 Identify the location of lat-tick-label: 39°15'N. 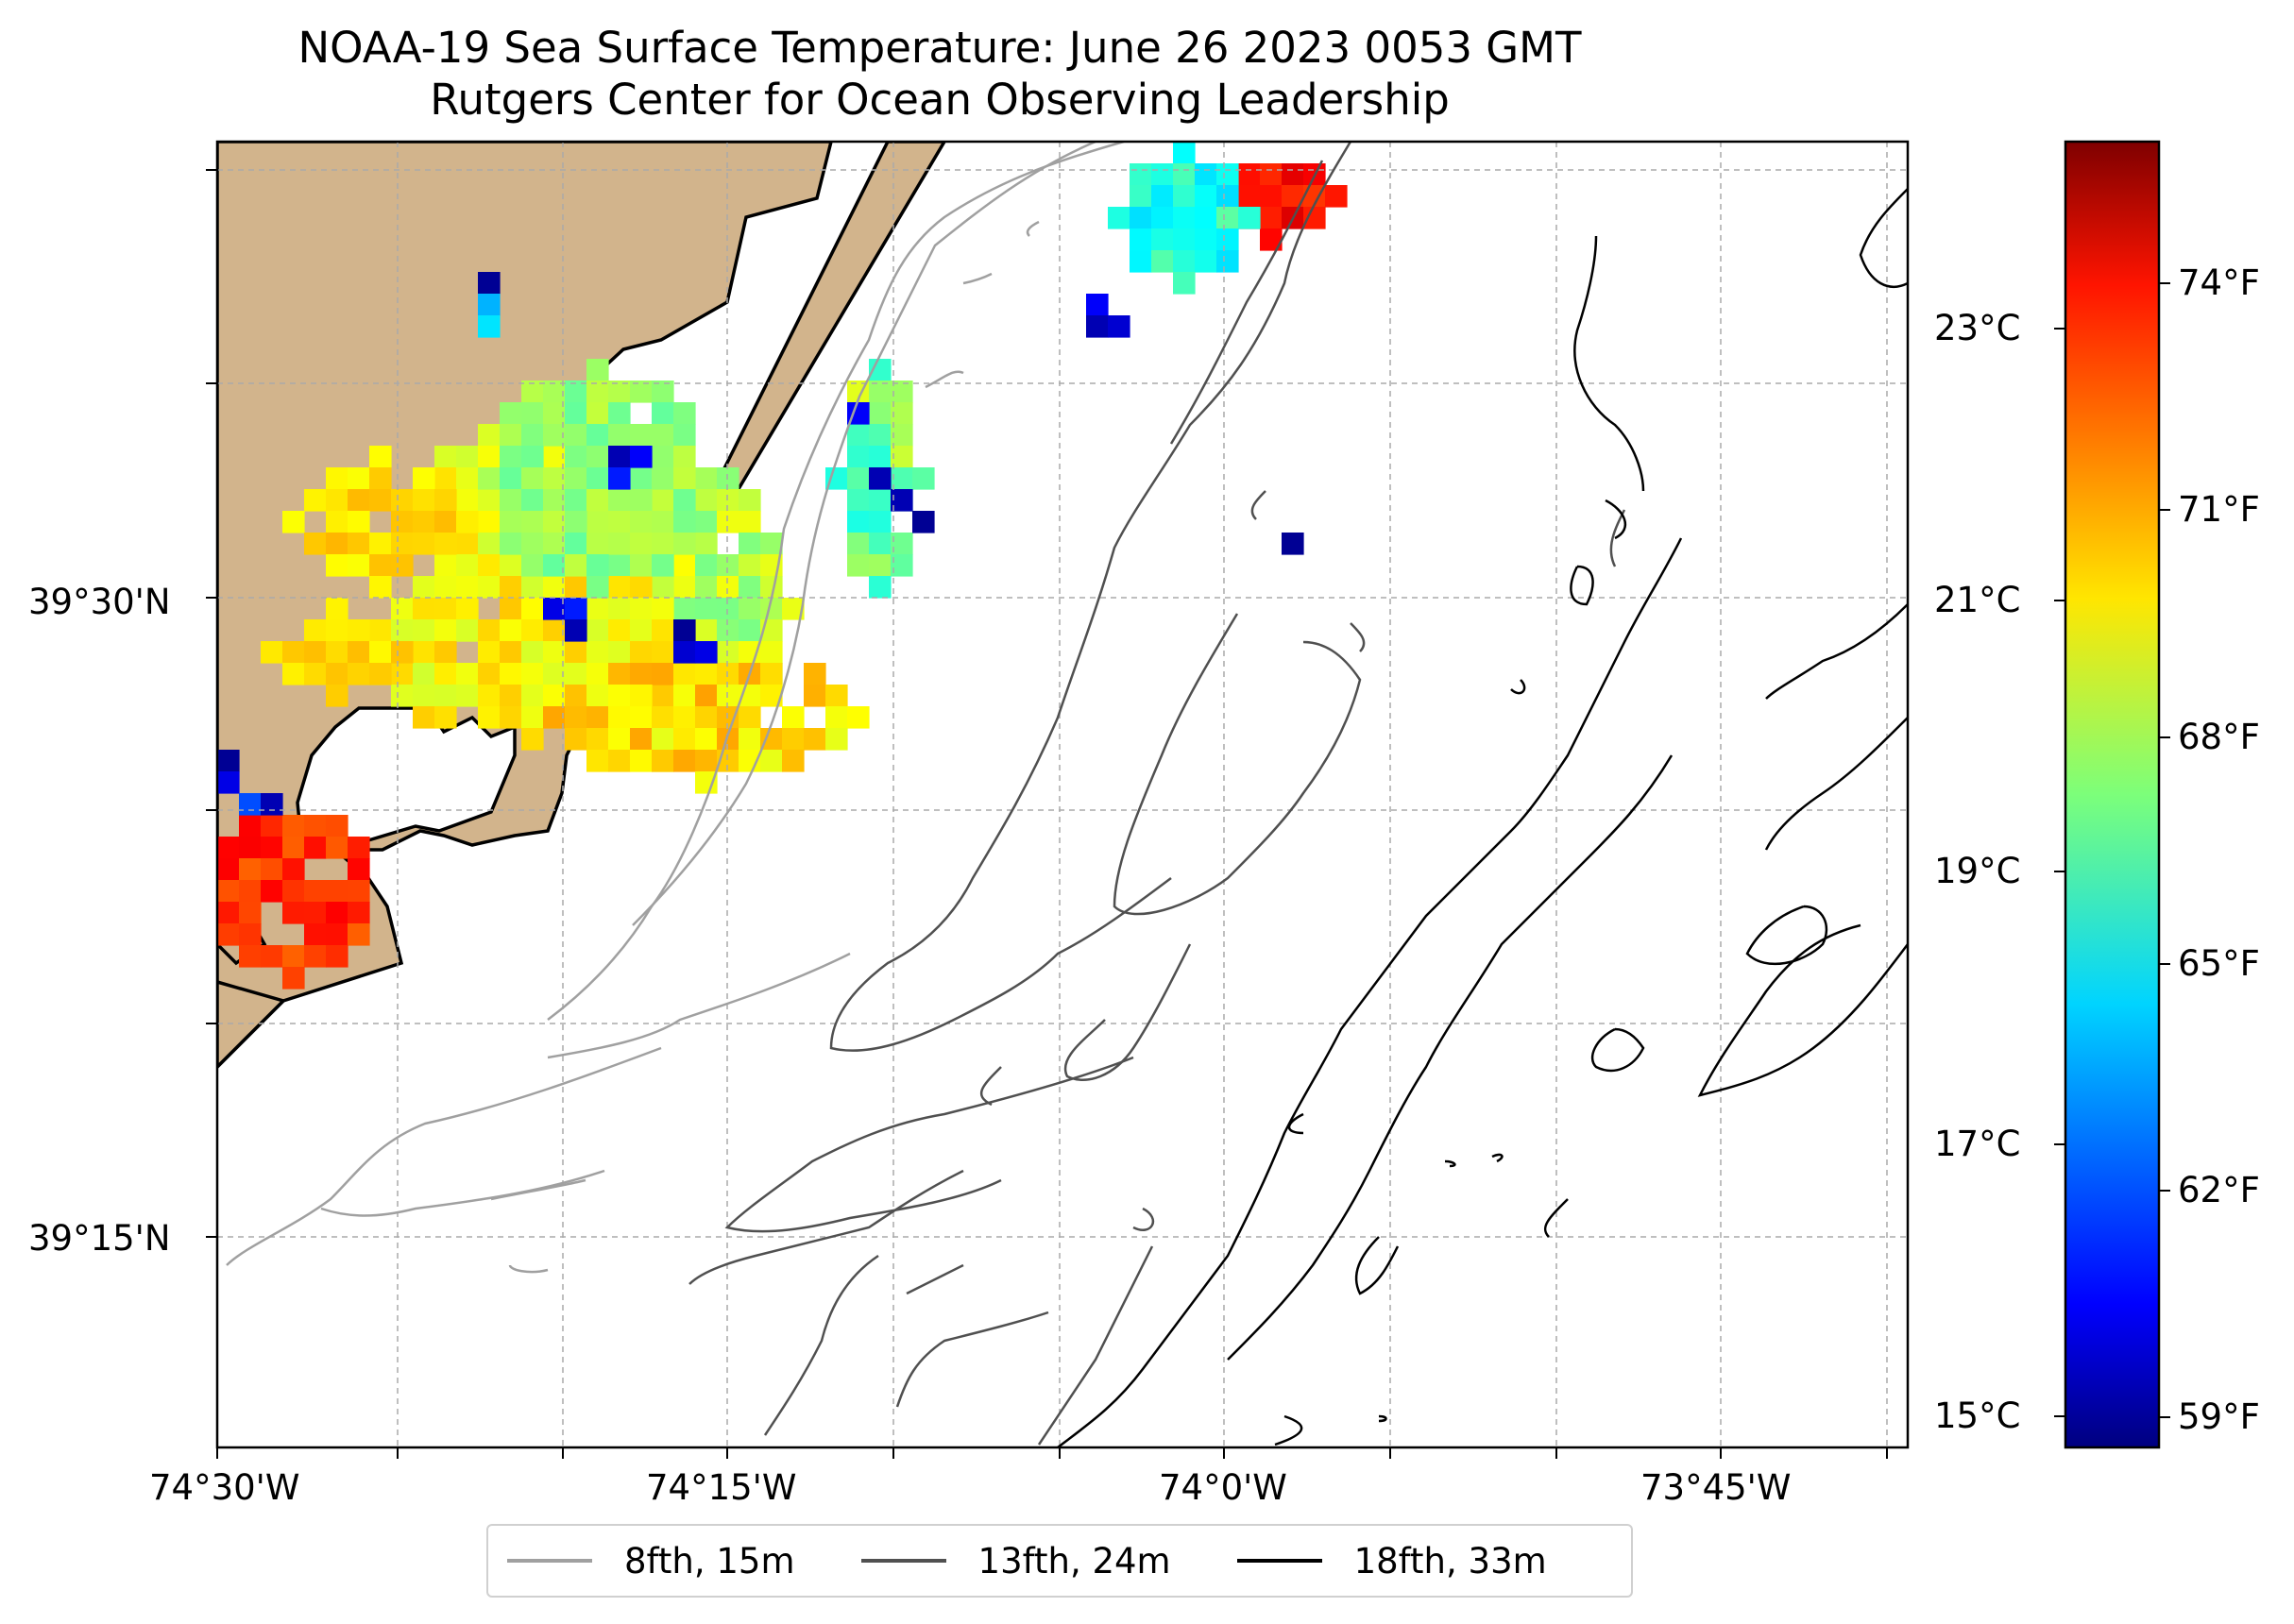
(99, 1238).